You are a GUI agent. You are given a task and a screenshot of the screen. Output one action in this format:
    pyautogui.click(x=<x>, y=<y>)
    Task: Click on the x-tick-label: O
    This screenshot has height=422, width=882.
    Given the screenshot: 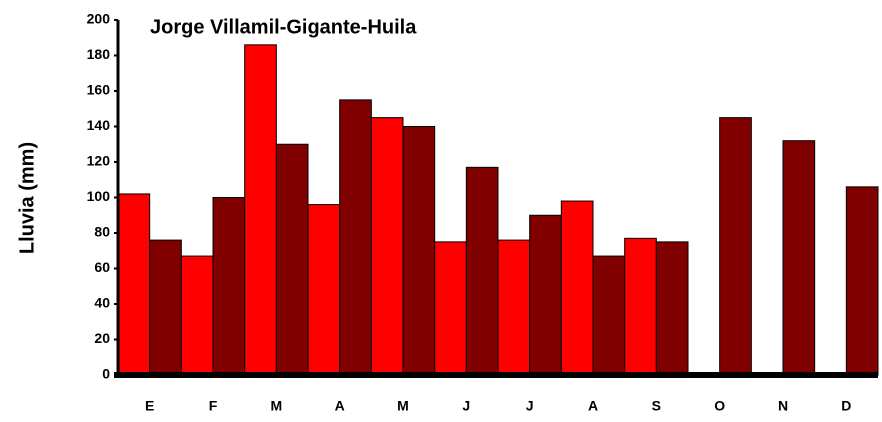 What is the action you would take?
    pyautogui.click(x=719, y=406)
    